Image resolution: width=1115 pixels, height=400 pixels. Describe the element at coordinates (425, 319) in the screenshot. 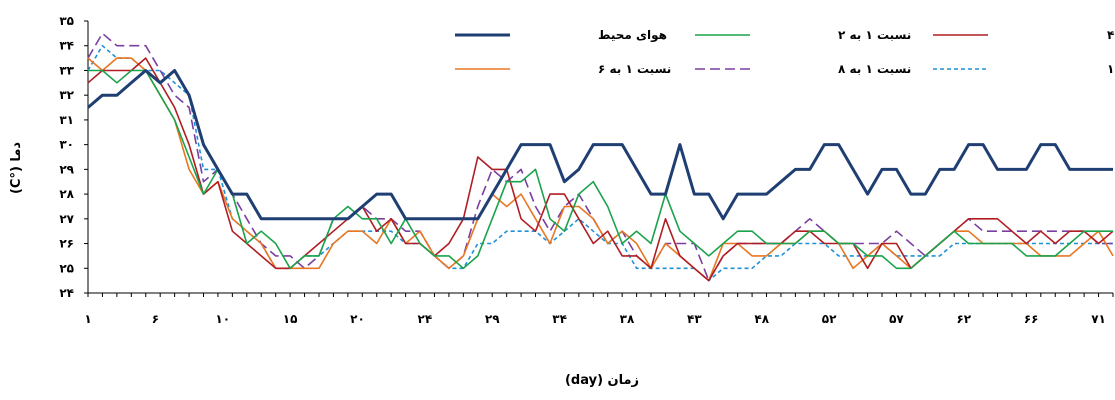

I see `x-tick-label: ۲۴` at that location.